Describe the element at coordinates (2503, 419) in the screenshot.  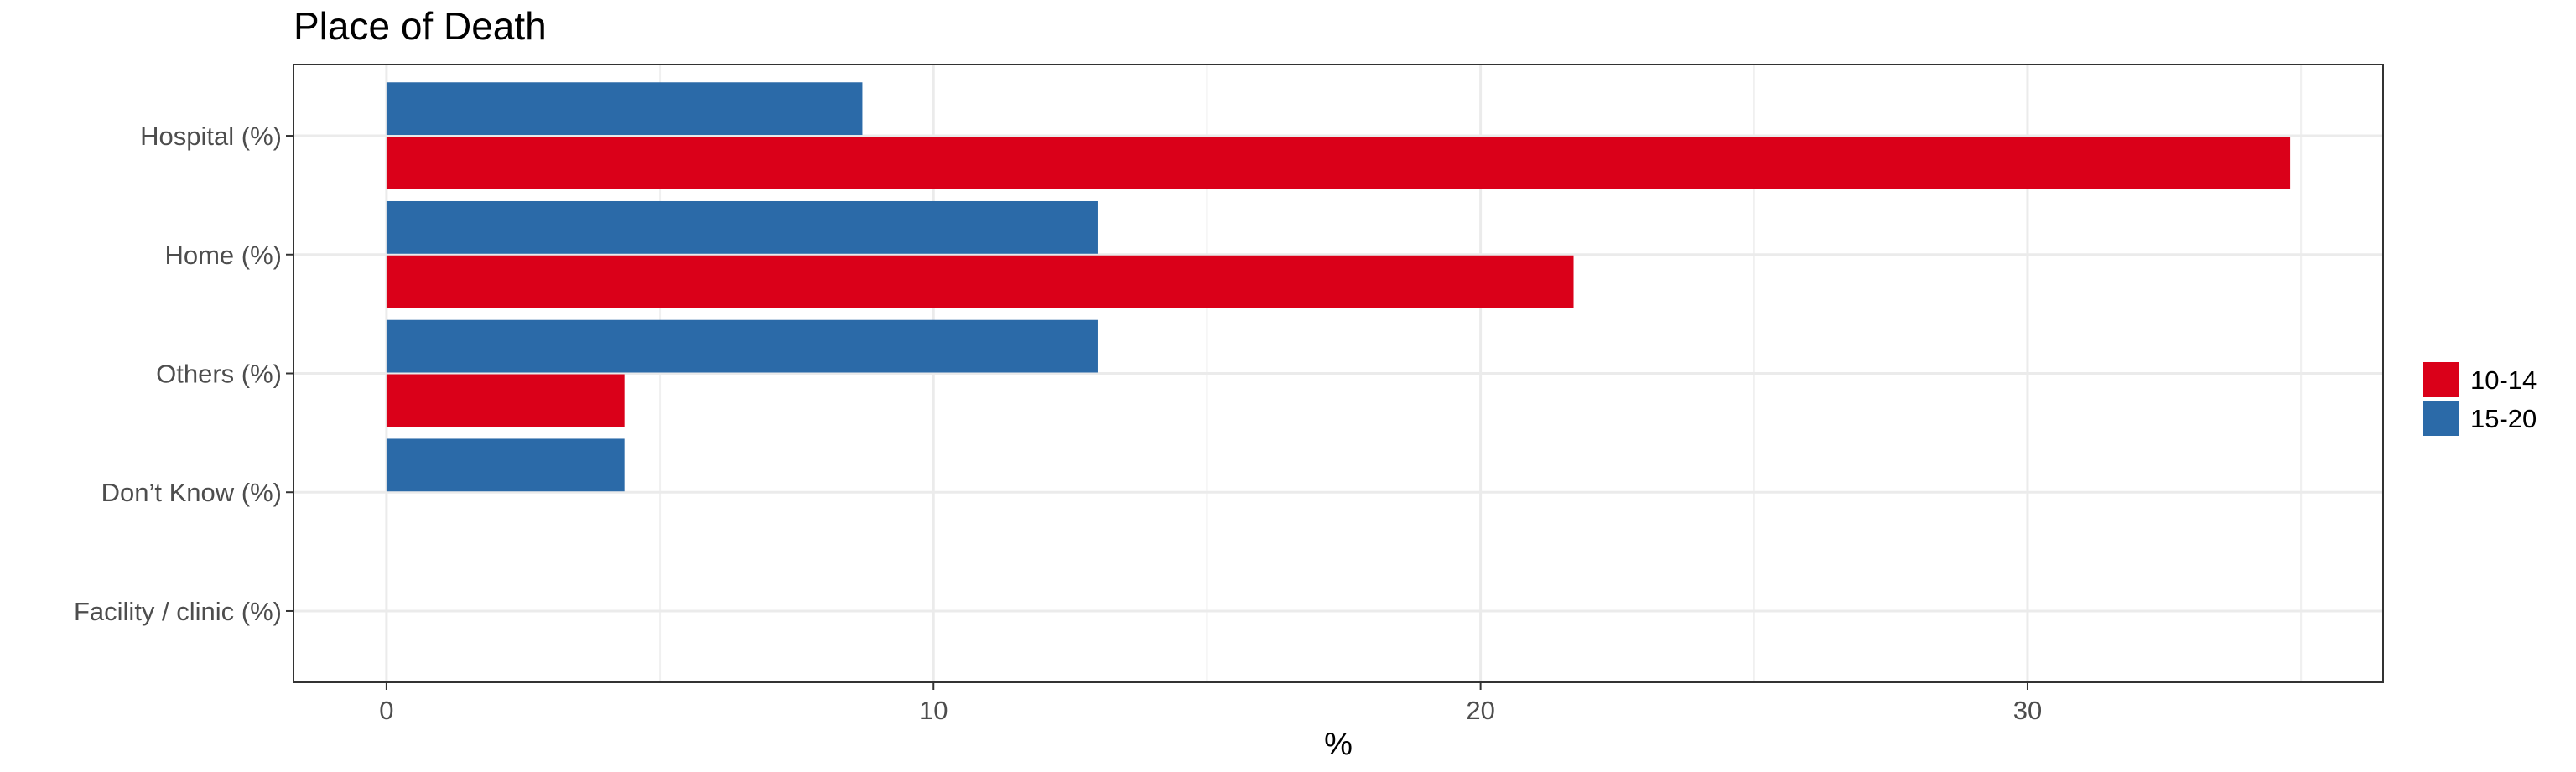
I see `legend-label-15-20: 15-20` at that location.